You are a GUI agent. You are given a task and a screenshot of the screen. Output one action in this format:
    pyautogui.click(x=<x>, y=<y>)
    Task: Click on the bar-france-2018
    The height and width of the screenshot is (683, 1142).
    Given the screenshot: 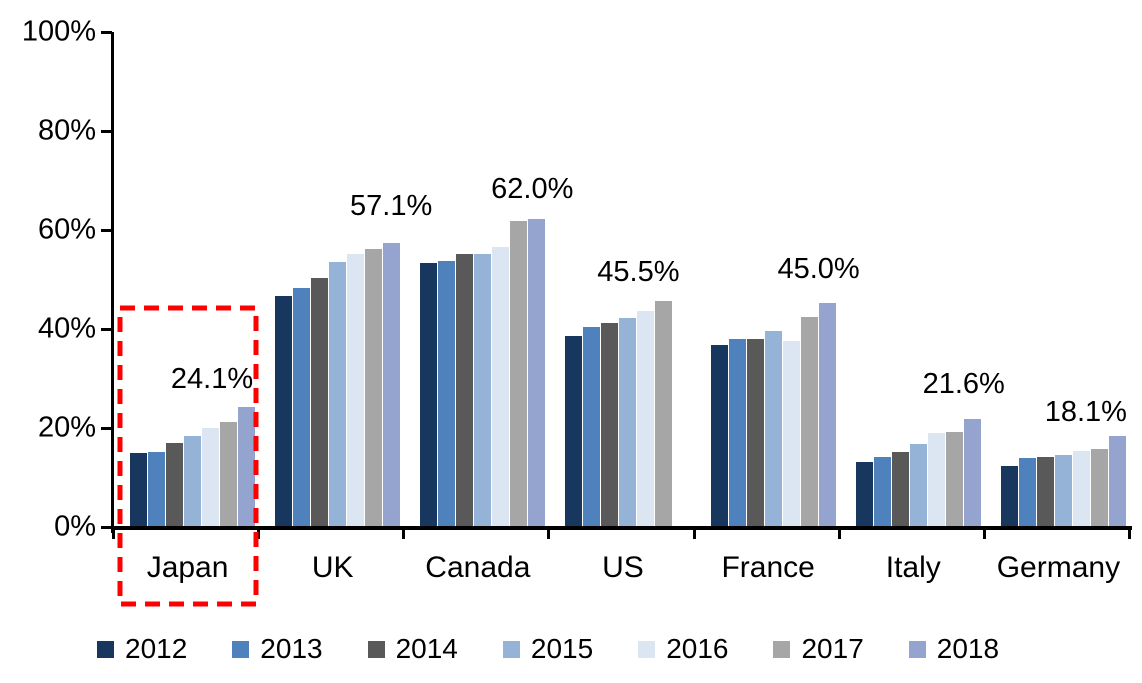 What is the action you would take?
    pyautogui.click(x=827, y=414)
    